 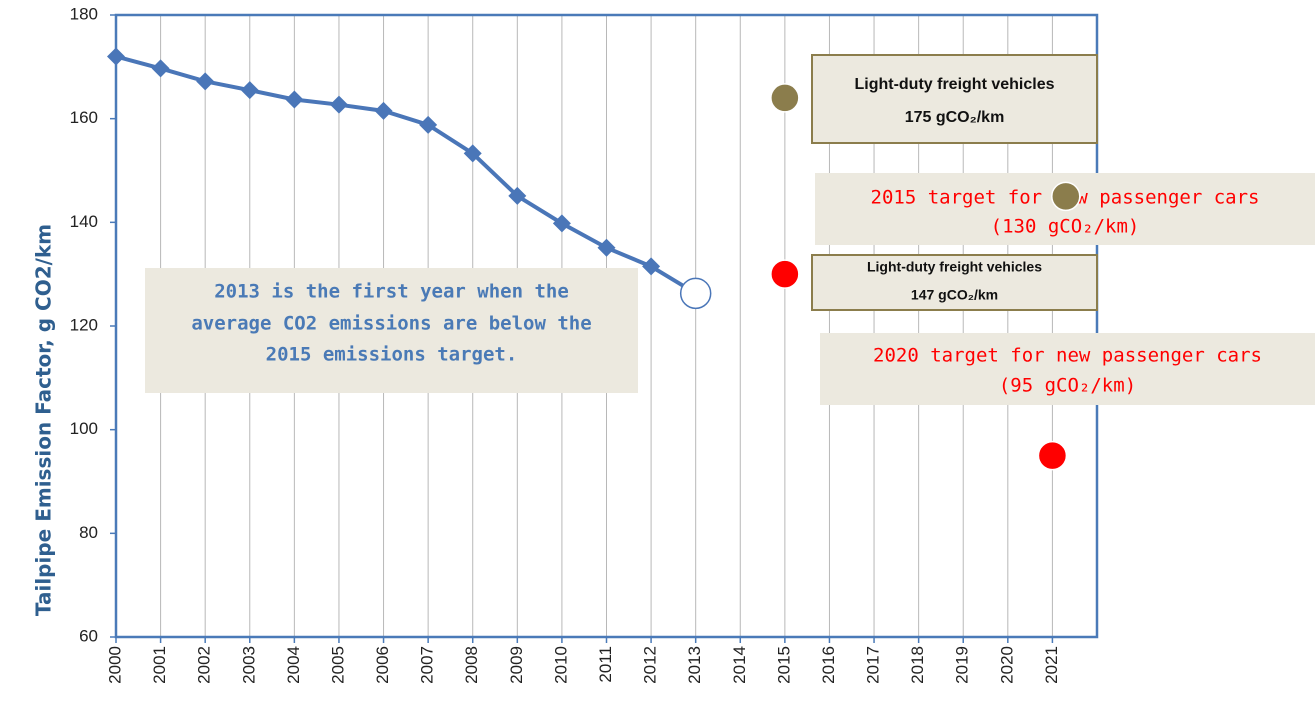 I want to click on y-tick-label: 60, so click(x=88, y=635).